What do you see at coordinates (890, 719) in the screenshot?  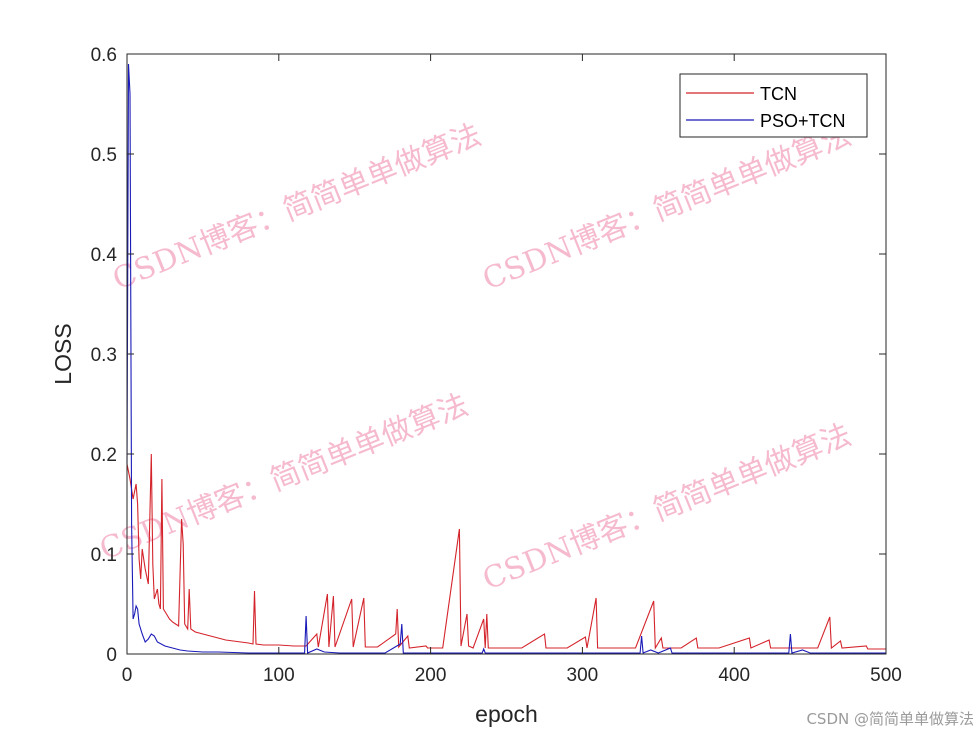 I see `credit-watermark: CSDN @简简单单做算法` at bounding box center [890, 719].